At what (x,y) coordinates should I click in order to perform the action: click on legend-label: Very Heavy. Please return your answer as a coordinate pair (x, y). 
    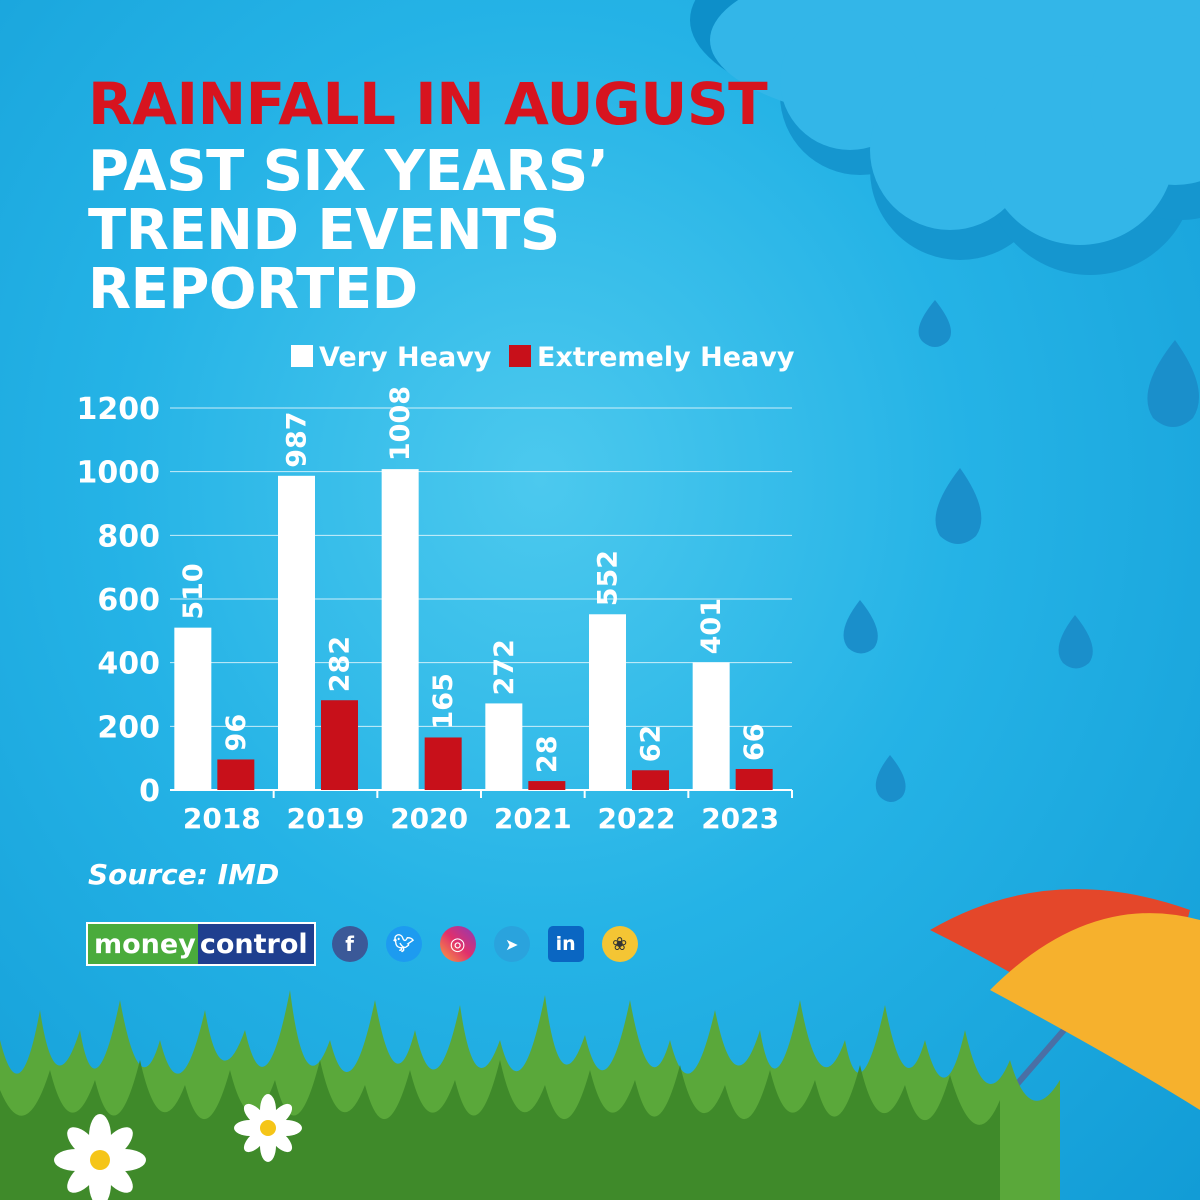
    Looking at the image, I should click on (405, 357).